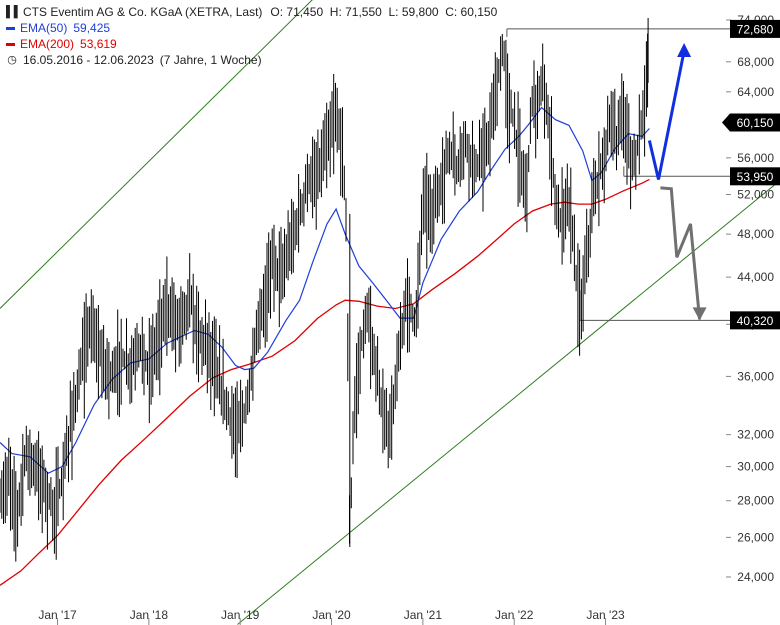  I want to click on y-tick-label: 30,000, so click(755, 467).